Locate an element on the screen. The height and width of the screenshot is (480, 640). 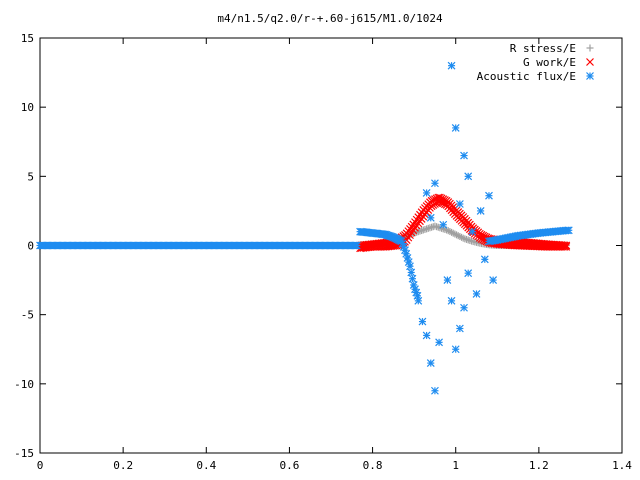
x-tick-label: 0 is located at coordinates (40, 465).